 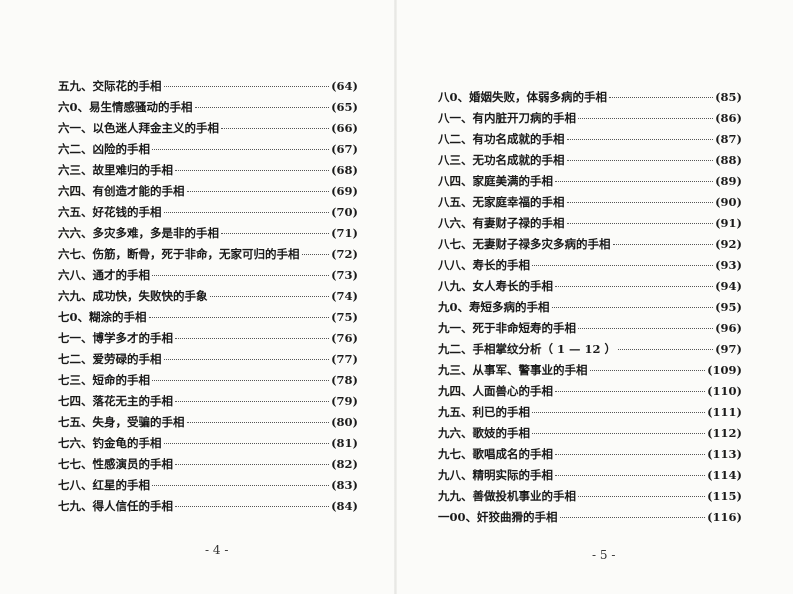 I want to click on toc-entry: 七五、失身，受骗的手相 (80), so click(x=208, y=422).